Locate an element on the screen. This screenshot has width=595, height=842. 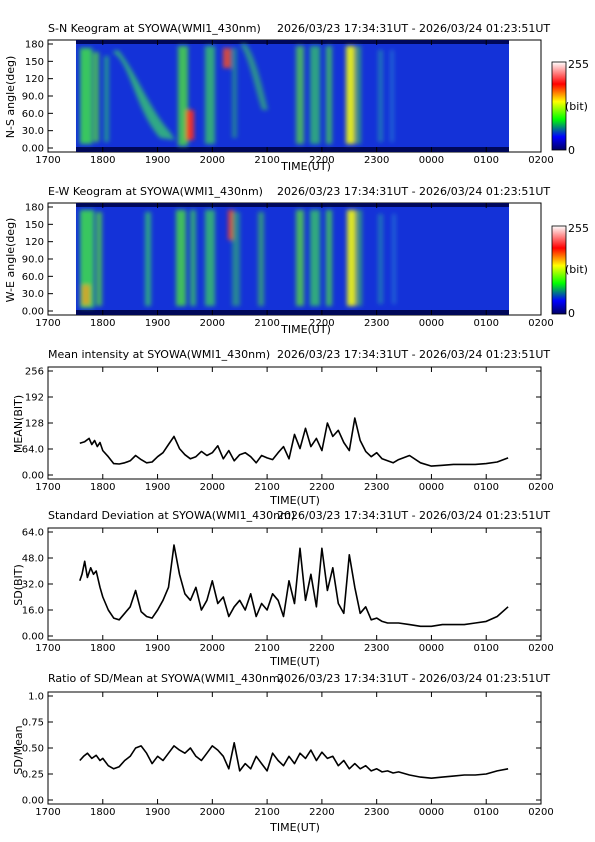
std-xtick-label: 1900 is located at coordinates (157, 648).